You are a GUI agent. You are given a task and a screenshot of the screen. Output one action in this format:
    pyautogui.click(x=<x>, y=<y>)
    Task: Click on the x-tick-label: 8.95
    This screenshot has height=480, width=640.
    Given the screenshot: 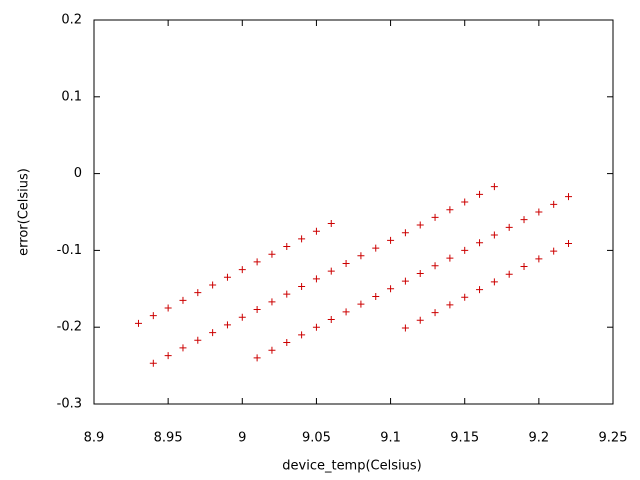 What is the action you would take?
    pyautogui.click(x=168, y=438)
    